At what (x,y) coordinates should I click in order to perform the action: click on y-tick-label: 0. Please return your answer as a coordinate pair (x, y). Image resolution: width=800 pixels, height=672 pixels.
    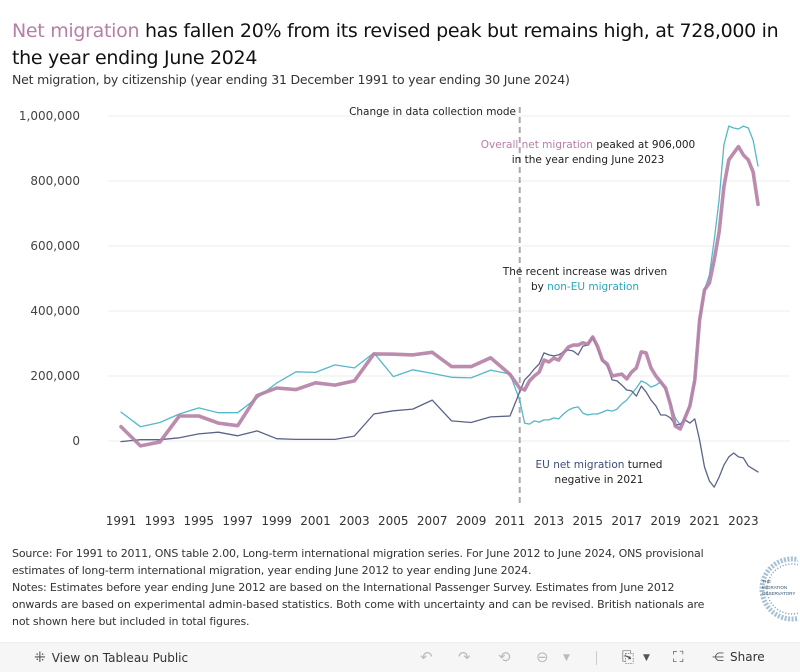
    Looking at the image, I should click on (76, 441).